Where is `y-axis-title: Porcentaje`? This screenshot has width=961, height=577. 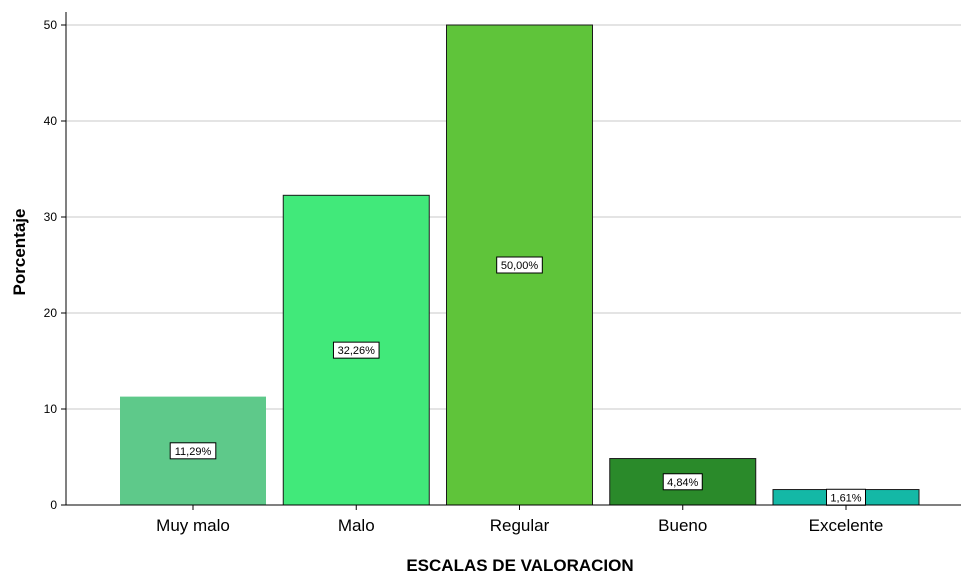 y-axis-title: Porcentaje is located at coordinates (19, 252).